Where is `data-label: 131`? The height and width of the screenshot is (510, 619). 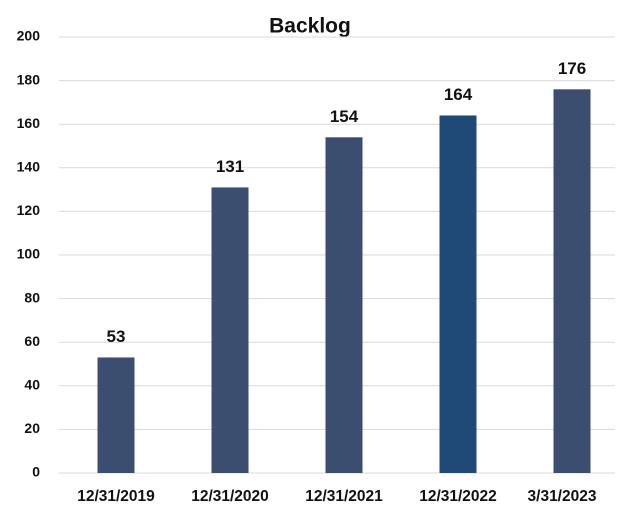 data-label: 131 is located at coordinates (230, 166).